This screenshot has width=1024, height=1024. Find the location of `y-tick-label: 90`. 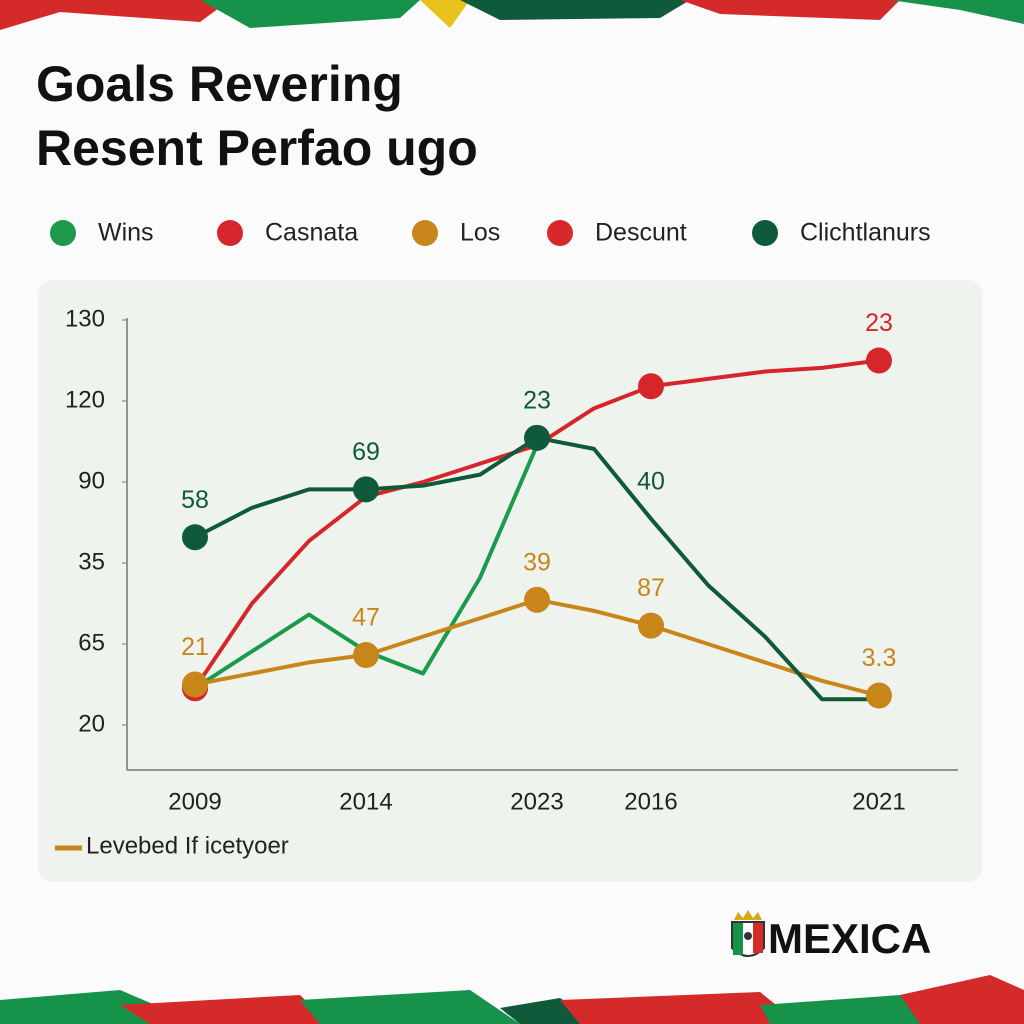

y-tick-label: 90 is located at coordinates (91, 480).